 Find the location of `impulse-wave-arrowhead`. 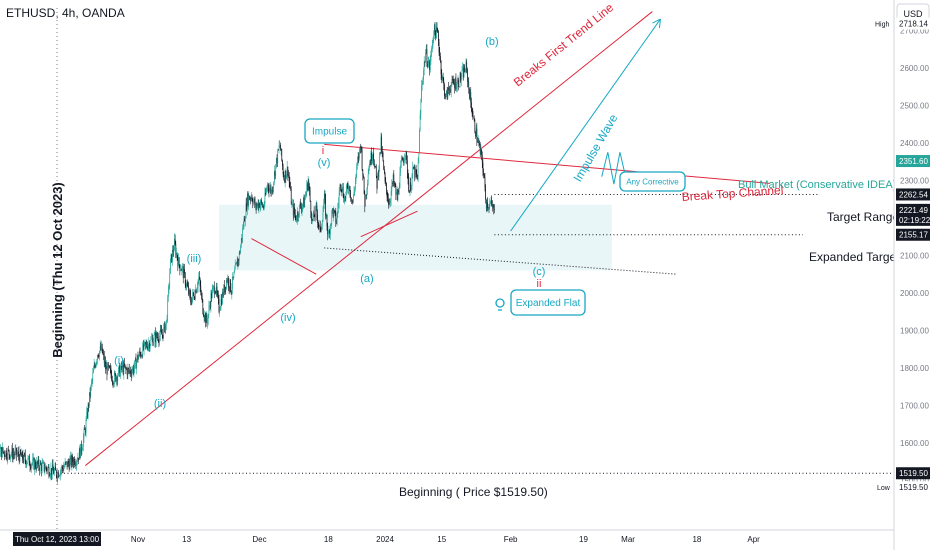

impulse-wave-arrowhead is located at coordinates (656, 23).